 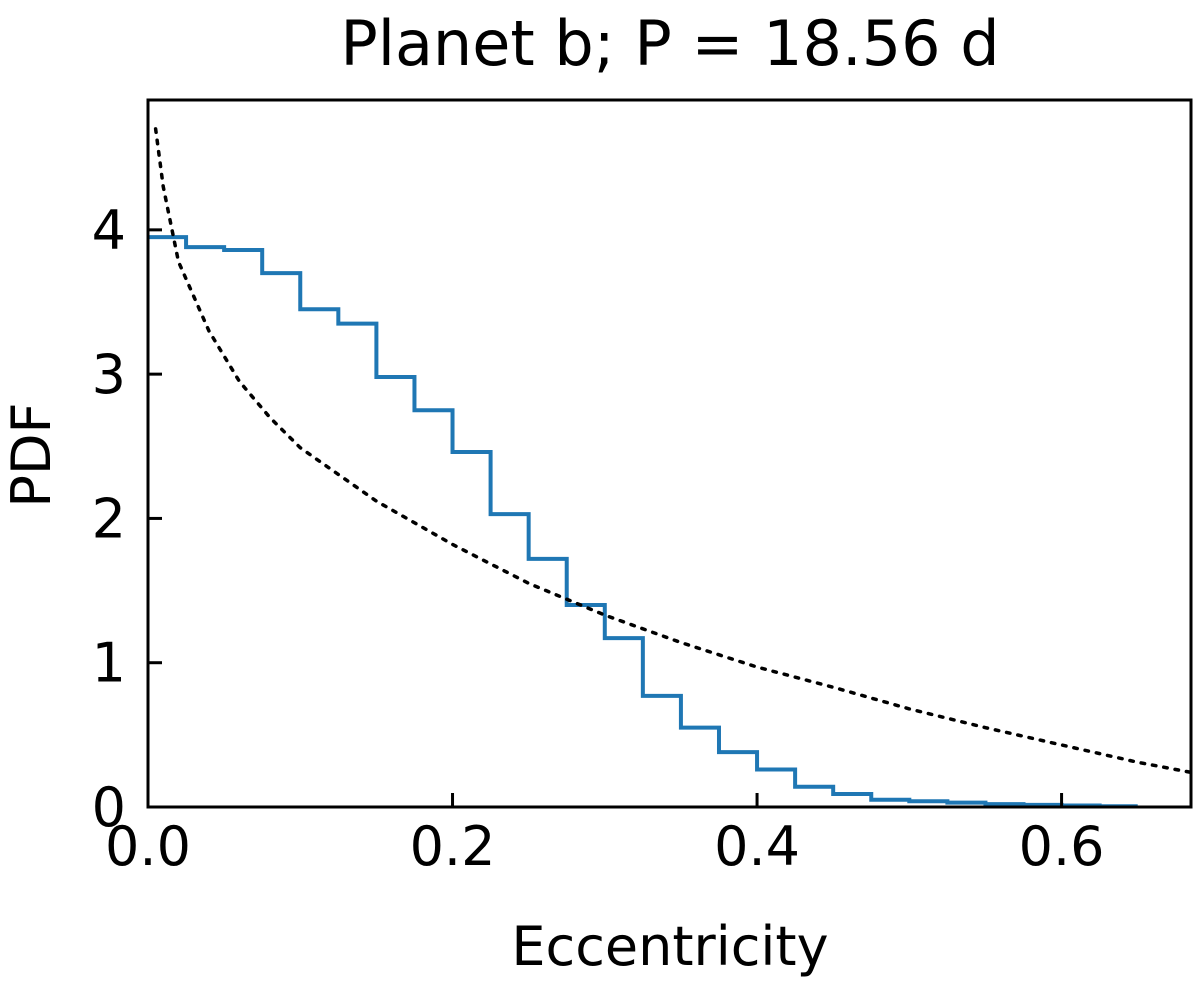 I want to click on y-tick-label: 4, so click(x=109, y=230).